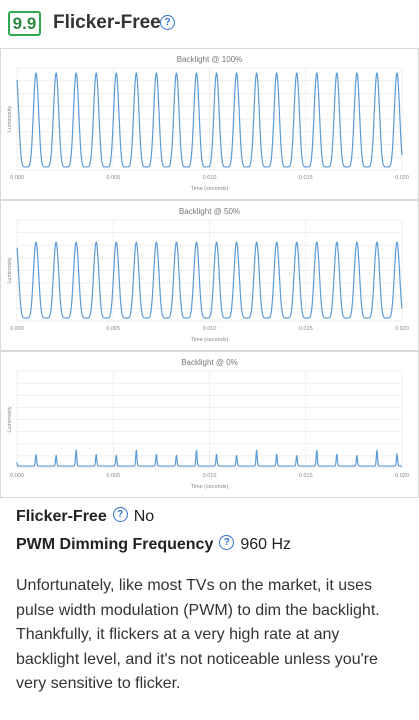  Describe the element at coordinates (115, 544) in the screenshot. I see `field-label: PWM Dimming Frequency` at that location.